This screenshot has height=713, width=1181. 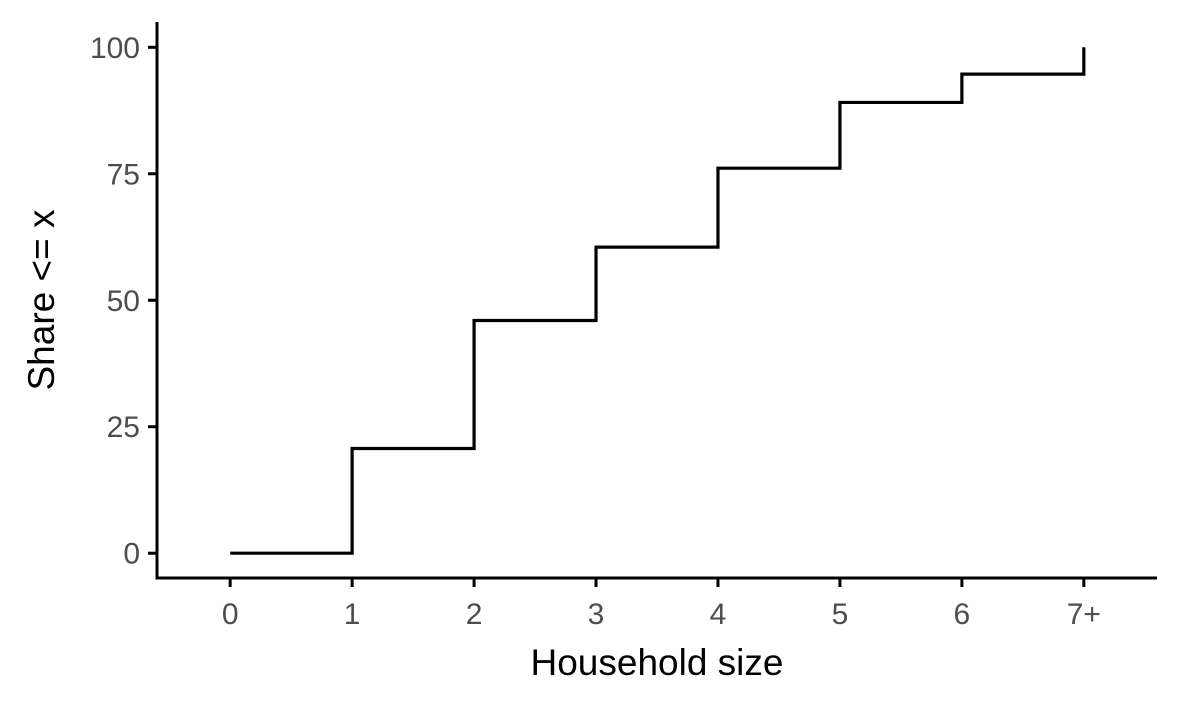 What do you see at coordinates (596, 614) in the screenshot?
I see `x-tick-label: 3` at bounding box center [596, 614].